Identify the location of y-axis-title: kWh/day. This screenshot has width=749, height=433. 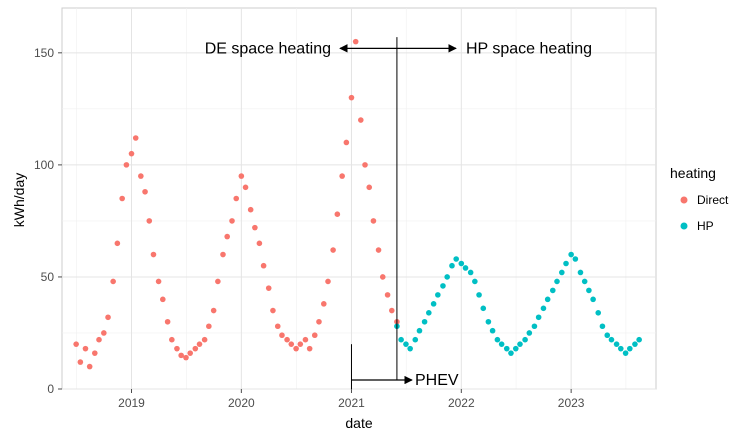
(19, 200).